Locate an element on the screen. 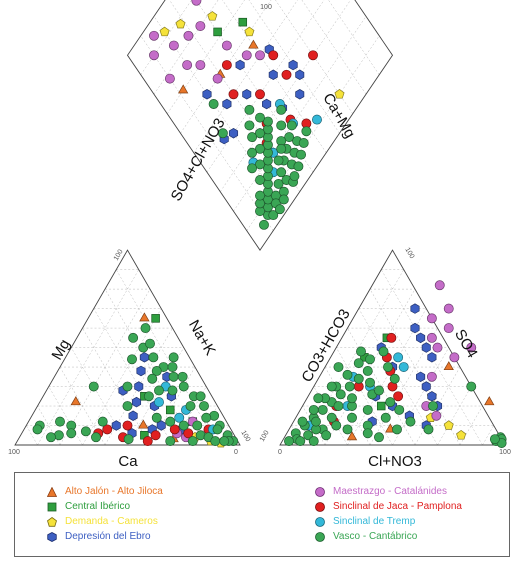 Image resolution: width=515 pixels, height=561 pixels. tick-diamond-top: 100 is located at coordinates (266, 7).